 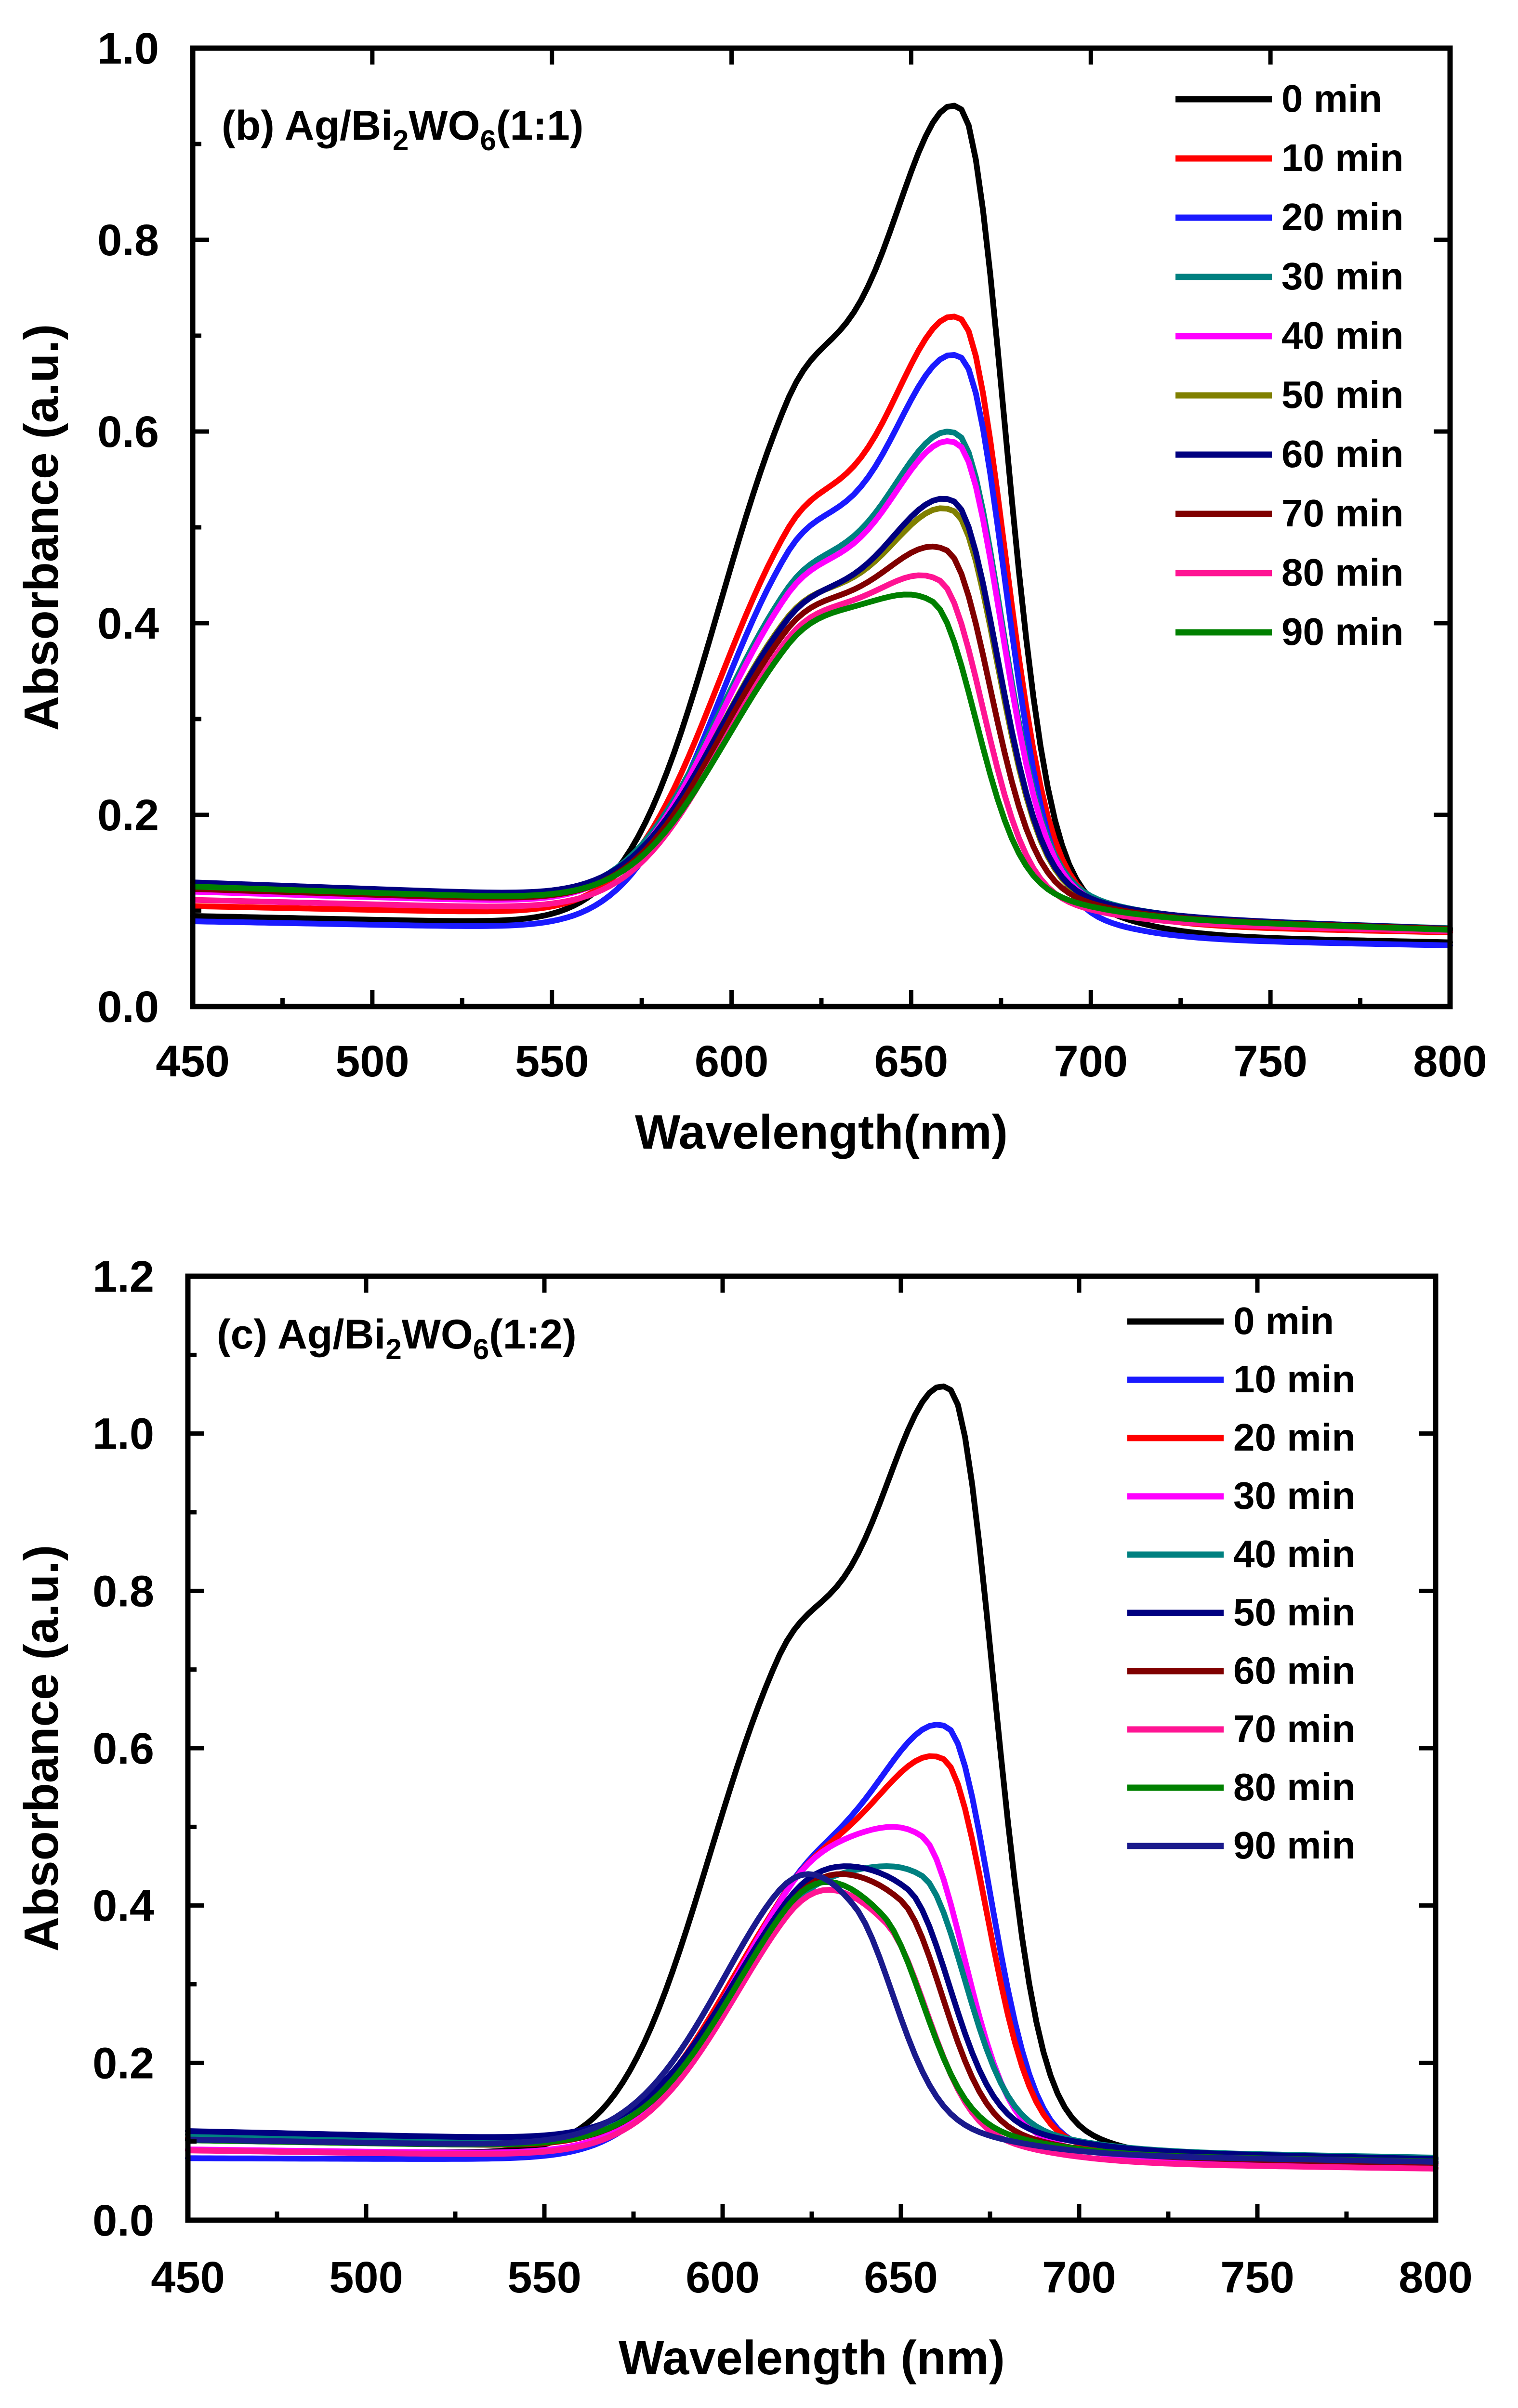 I want to click on series-line-20-min, so click(x=812, y=1962).